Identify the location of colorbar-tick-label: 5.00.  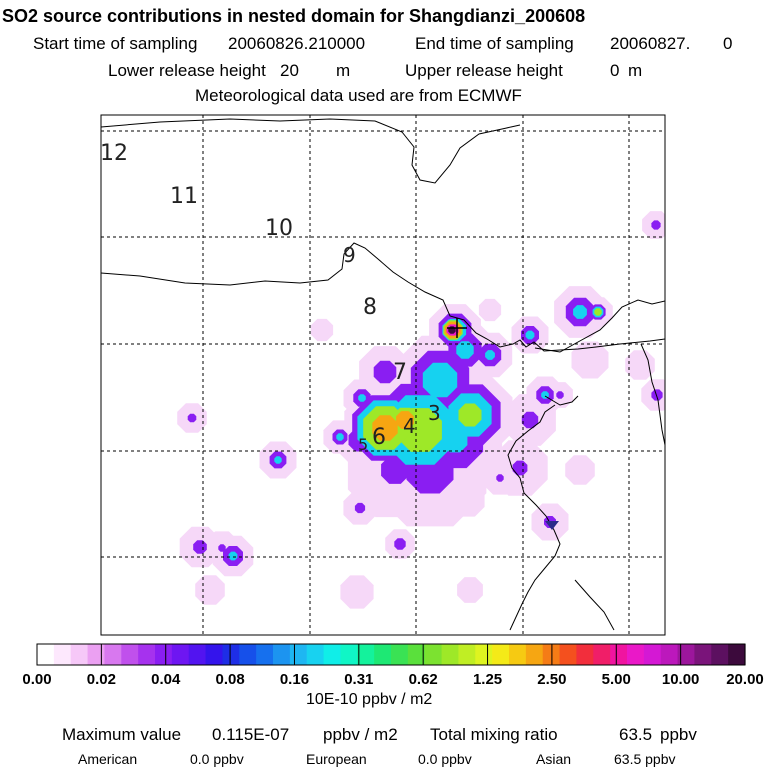
(616, 679).